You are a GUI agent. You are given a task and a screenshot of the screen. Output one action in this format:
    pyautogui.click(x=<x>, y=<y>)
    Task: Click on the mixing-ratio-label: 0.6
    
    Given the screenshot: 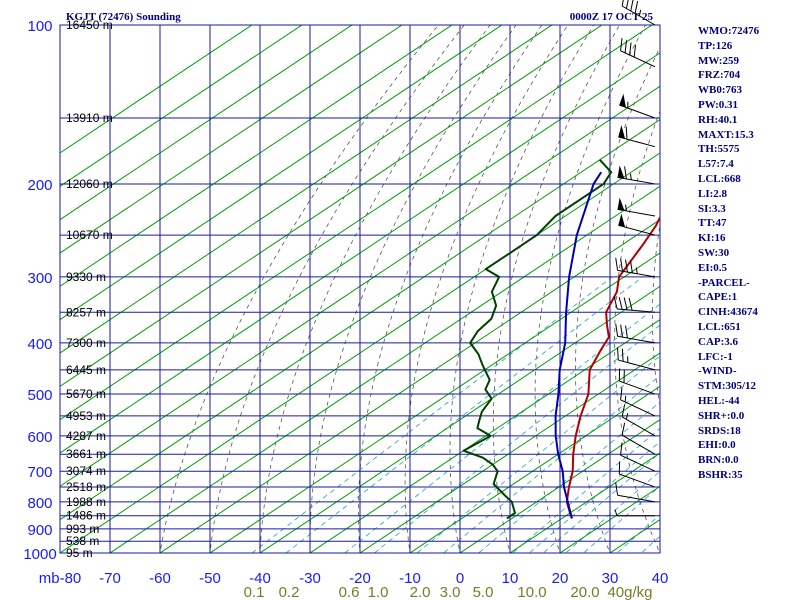 What is the action you would take?
    pyautogui.click(x=349, y=592)
    